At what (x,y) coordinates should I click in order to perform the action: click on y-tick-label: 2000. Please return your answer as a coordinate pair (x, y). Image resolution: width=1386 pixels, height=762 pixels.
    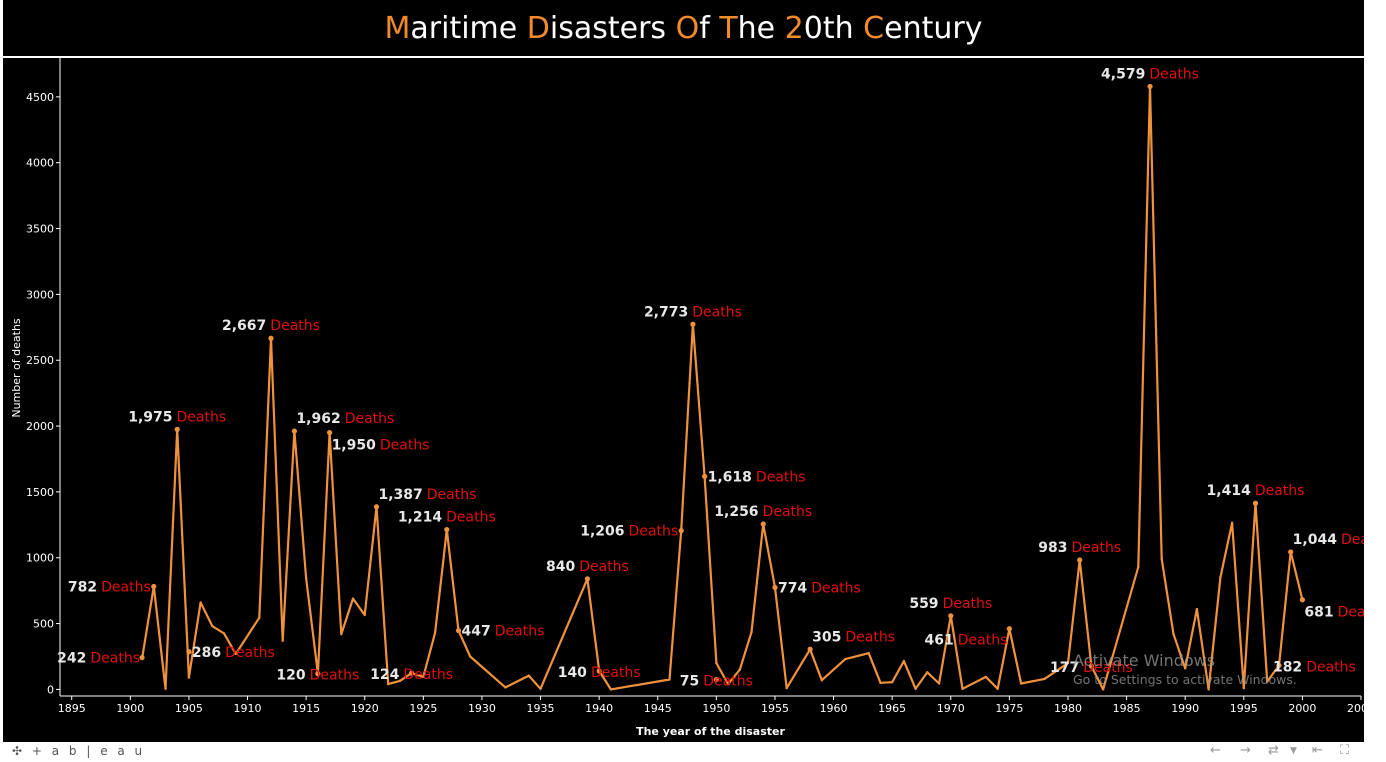
    Looking at the image, I should click on (40, 426).